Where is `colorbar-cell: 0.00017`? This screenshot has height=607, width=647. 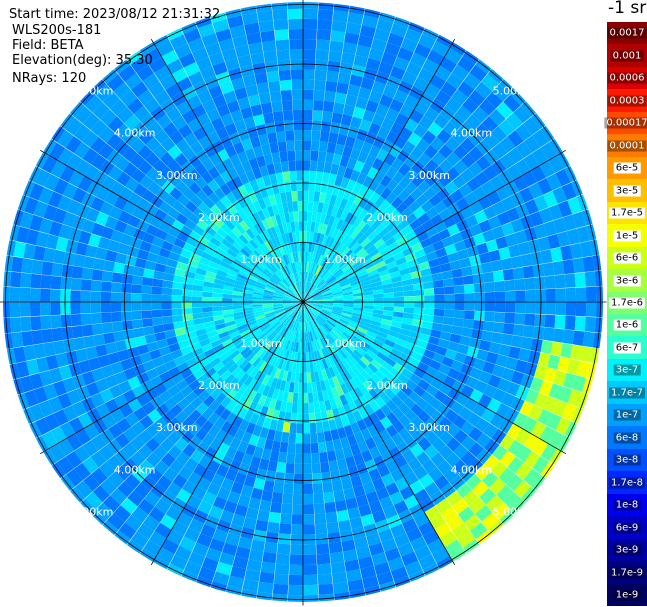 colorbar-cell: 0.00017 is located at coordinates (625, 123).